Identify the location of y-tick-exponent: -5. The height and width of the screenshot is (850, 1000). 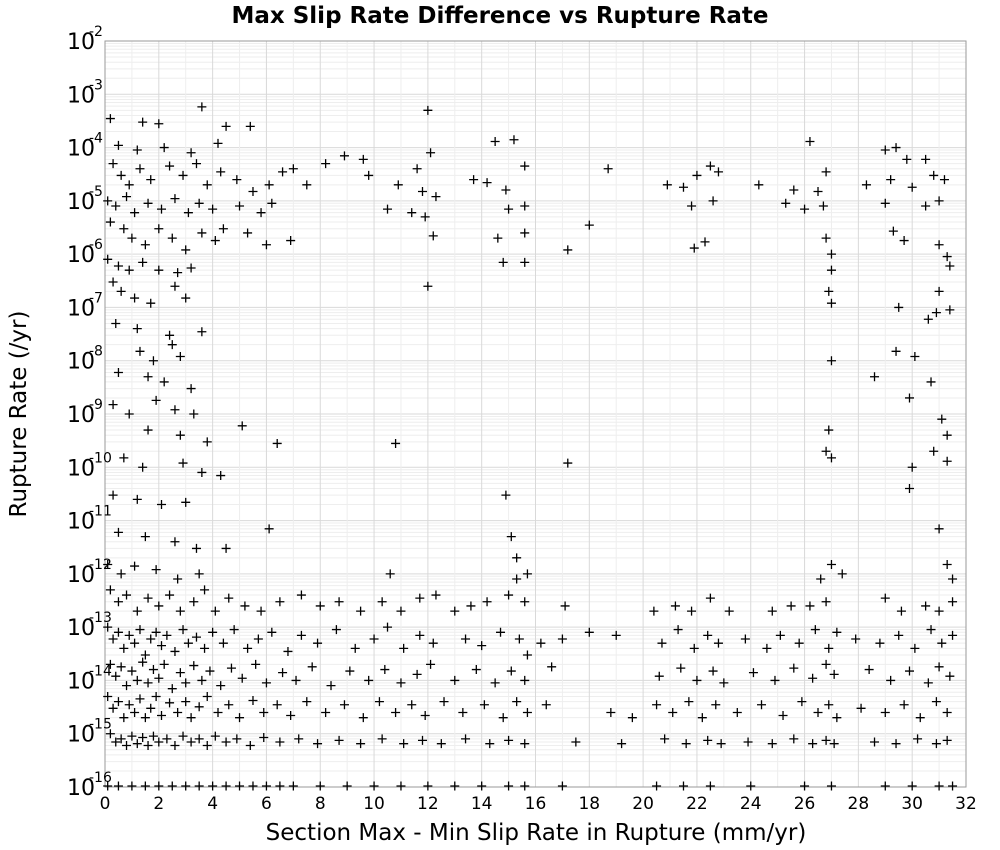
(96, 192).